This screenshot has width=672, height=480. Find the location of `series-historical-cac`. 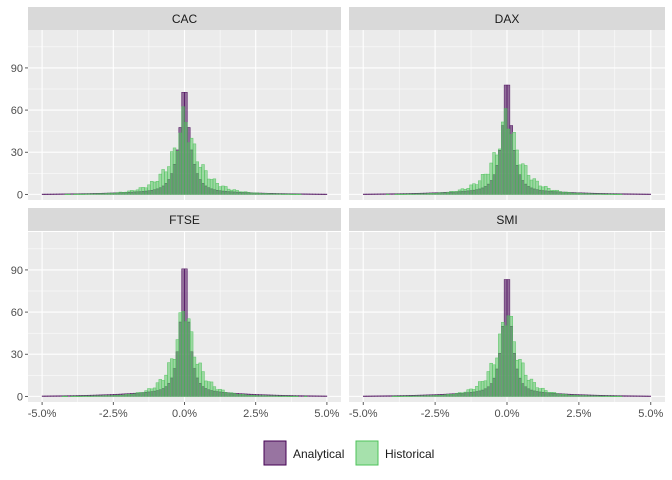

series-historical-cac is located at coordinates (183, 150).